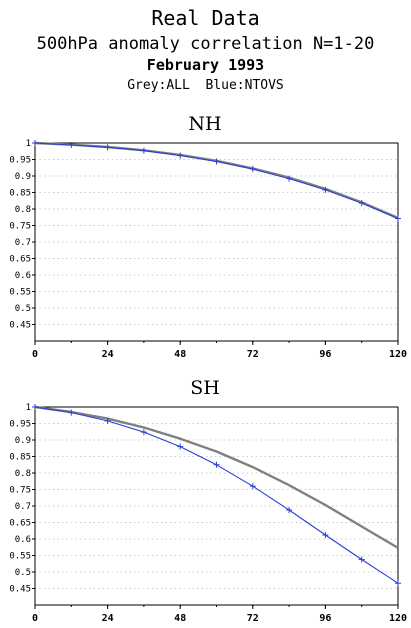 This screenshot has height=628, width=411. I want to click on figure-title: Real Data, so click(205, 18).